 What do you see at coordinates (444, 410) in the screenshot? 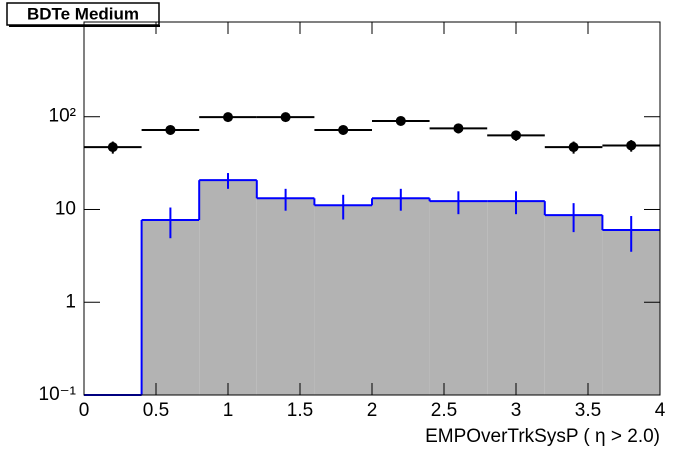
I see `x-tick-label: 2.5` at bounding box center [444, 410].